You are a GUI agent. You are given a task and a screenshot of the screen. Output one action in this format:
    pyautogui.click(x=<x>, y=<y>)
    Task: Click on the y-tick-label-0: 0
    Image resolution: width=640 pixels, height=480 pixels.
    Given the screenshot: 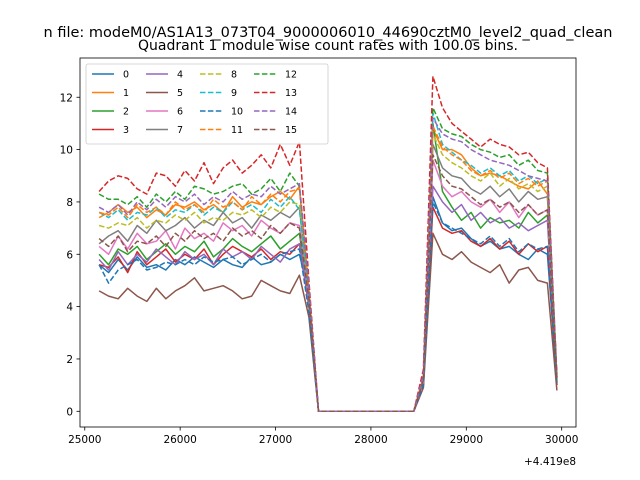 What is the action you would take?
    pyautogui.click(x=69, y=412)
    